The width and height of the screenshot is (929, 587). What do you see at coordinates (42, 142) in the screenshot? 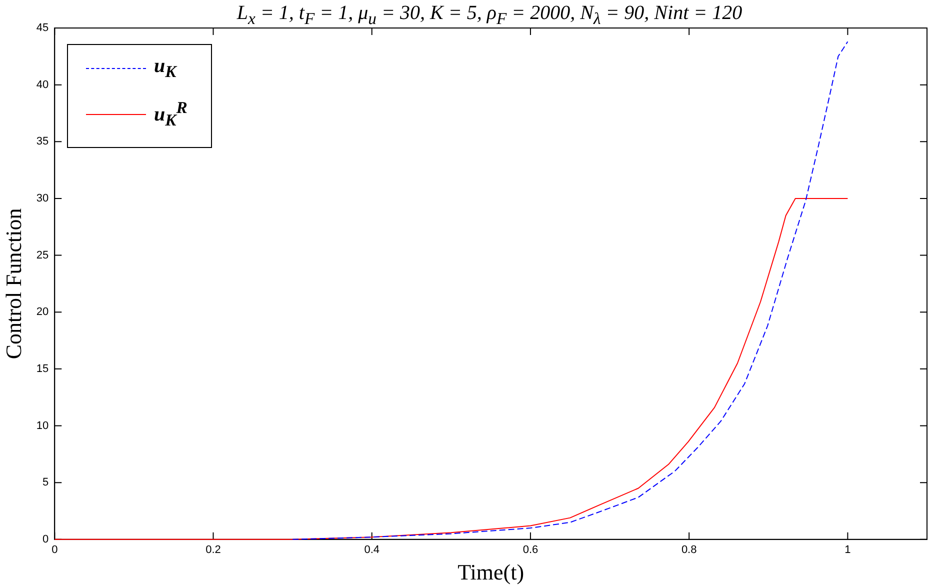
I see `y-tick-label: 35` at bounding box center [42, 142].